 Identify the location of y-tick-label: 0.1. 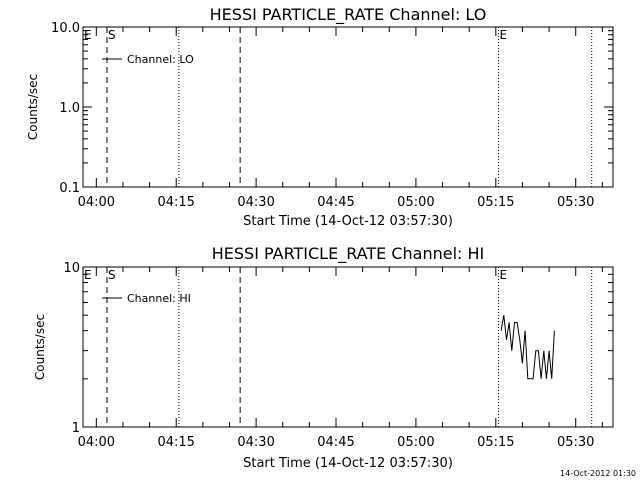
(69, 188).